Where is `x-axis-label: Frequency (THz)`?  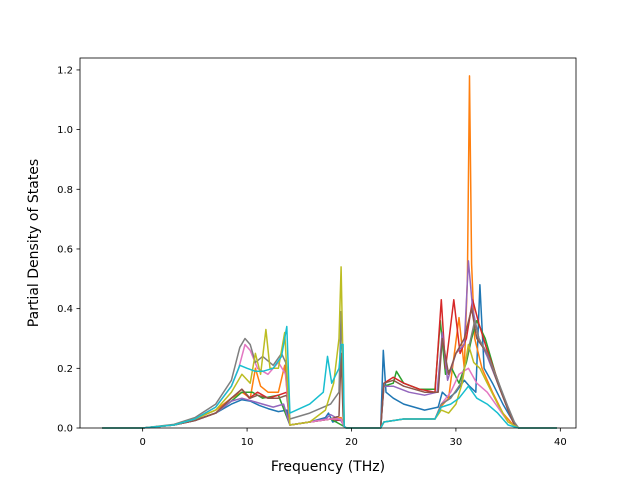 x-axis-label: Frequency (THz) is located at coordinates (328, 467).